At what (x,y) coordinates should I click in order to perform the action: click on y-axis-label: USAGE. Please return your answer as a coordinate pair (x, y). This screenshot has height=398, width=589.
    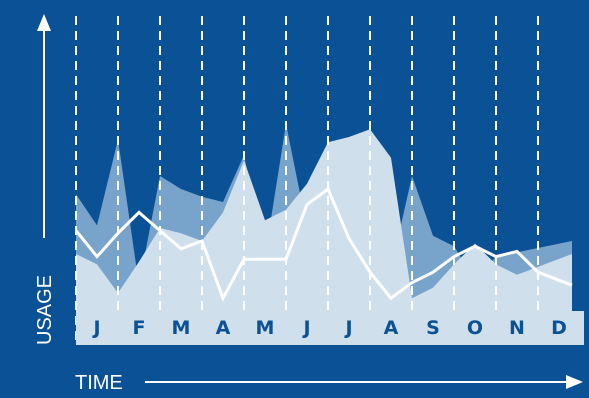
    Looking at the image, I should click on (45, 310).